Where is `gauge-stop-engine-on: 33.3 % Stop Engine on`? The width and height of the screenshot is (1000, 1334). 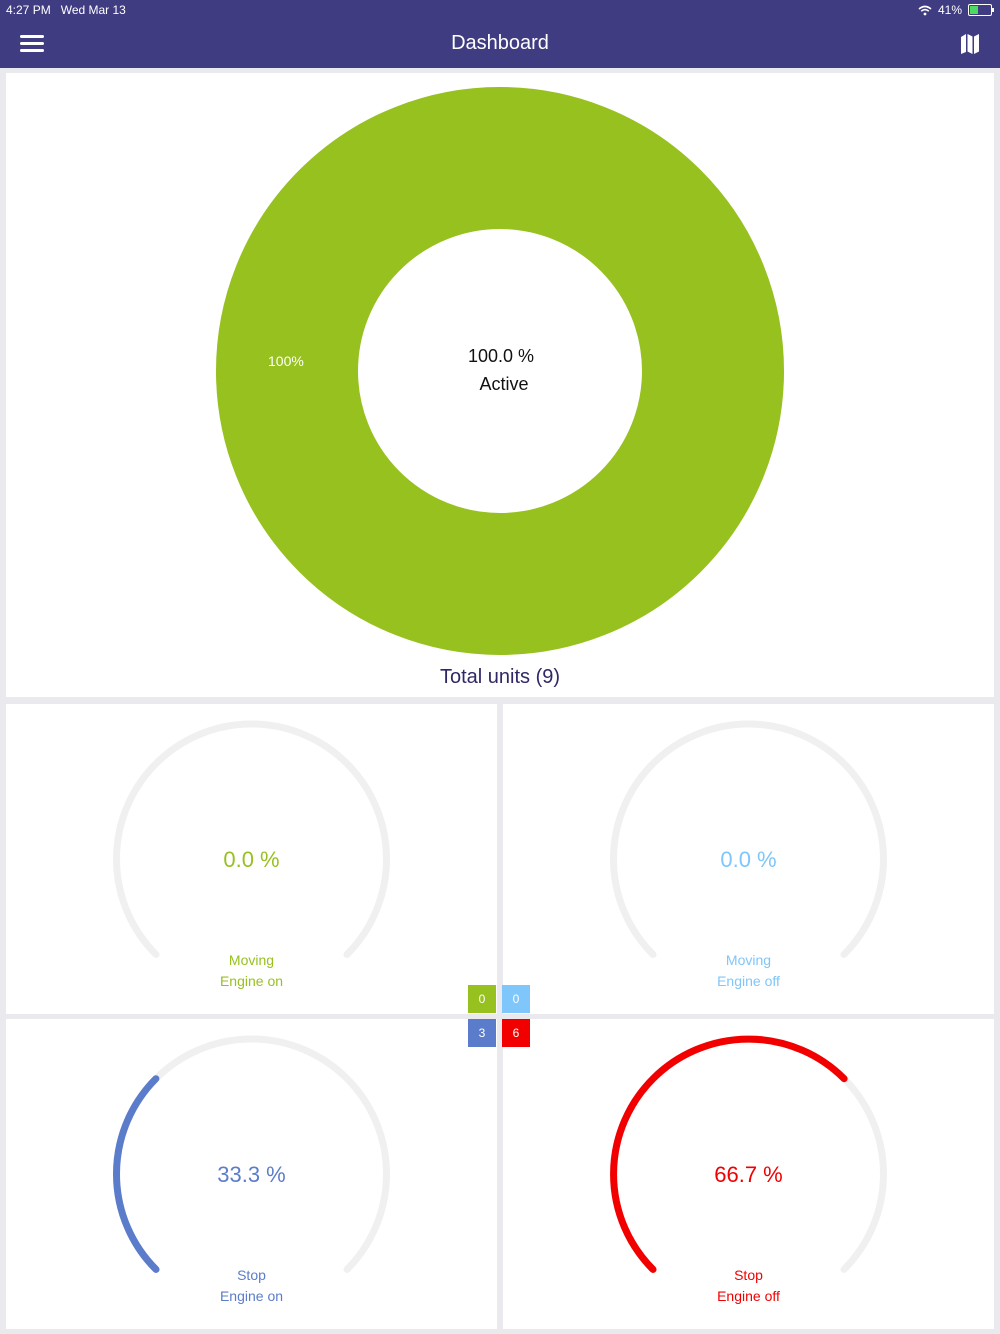
gauge-stop-engine-on: 33.3 % Stop Engine on is located at coordinates (251, 1174).